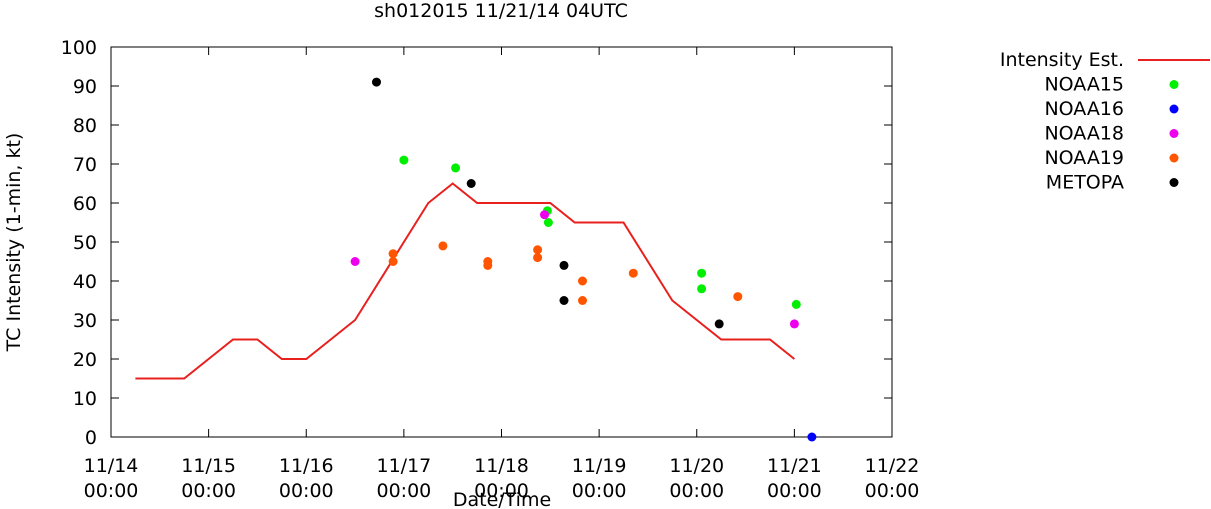  Describe the element at coordinates (1174, 182) in the screenshot. I see `legend-swatch-metopa` at that location.